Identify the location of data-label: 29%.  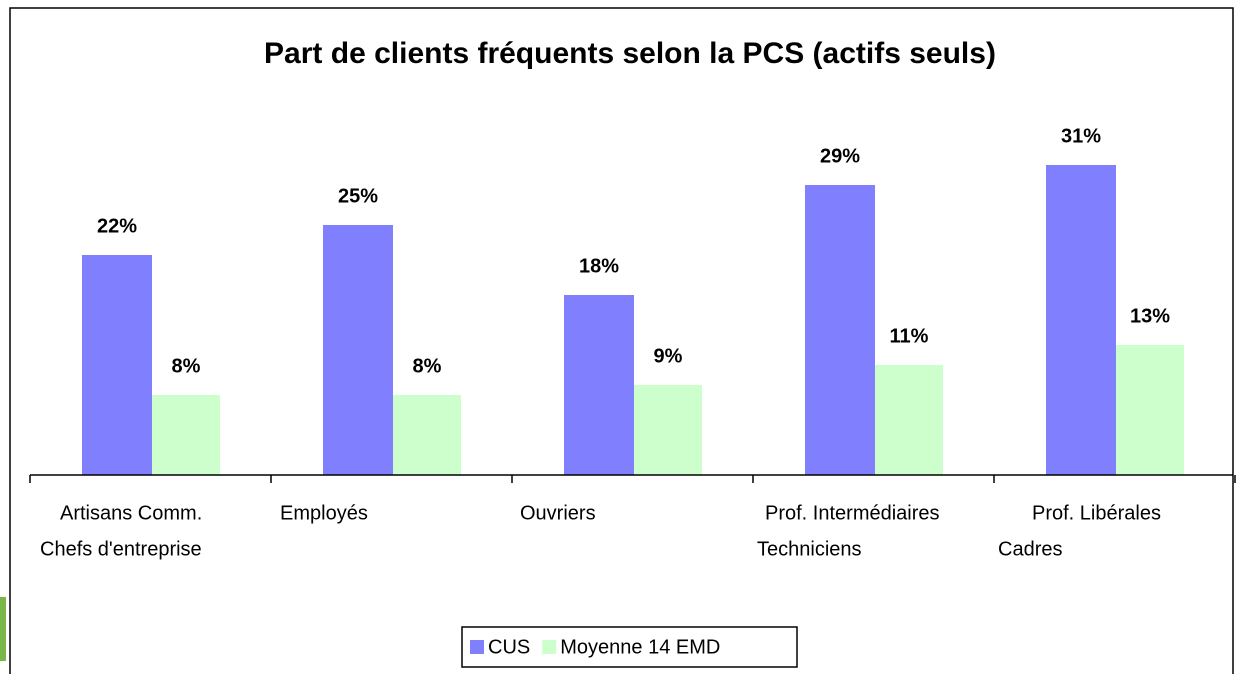
(840, 156).